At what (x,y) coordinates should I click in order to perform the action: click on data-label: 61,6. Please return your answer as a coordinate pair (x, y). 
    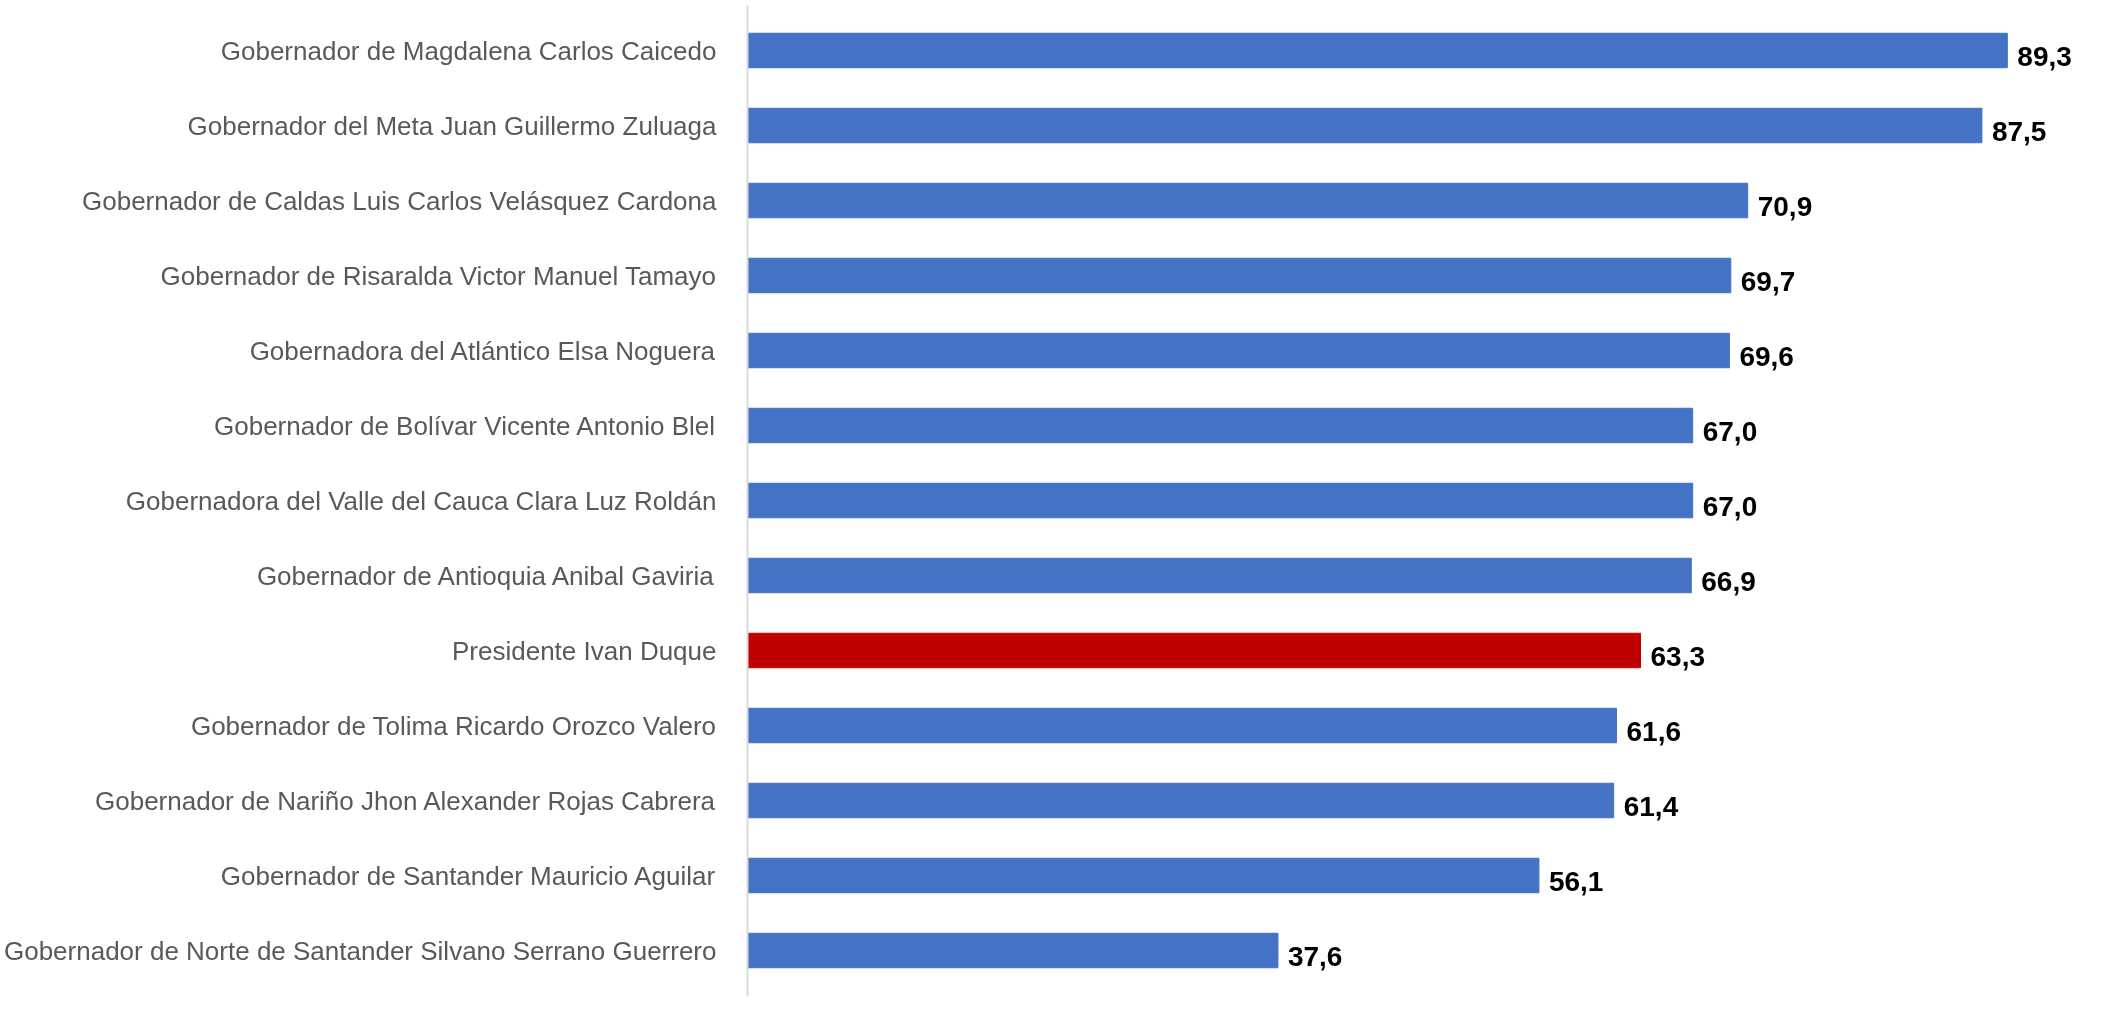
    Looking at the image, I should click on (1654, 731).